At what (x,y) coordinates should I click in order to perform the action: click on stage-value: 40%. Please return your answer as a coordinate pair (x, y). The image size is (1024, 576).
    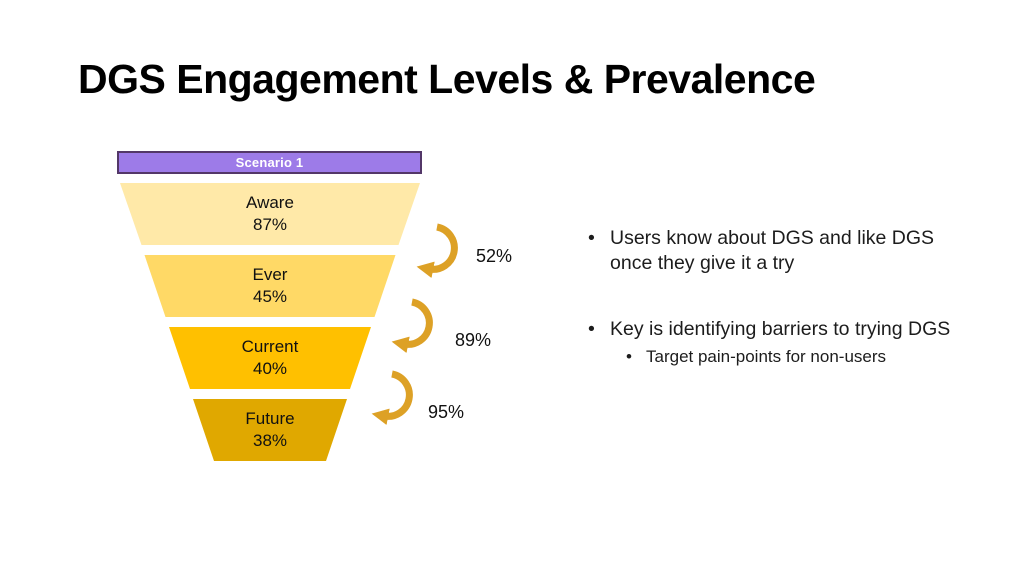
    Looking at the image, I should click on (270, 368).